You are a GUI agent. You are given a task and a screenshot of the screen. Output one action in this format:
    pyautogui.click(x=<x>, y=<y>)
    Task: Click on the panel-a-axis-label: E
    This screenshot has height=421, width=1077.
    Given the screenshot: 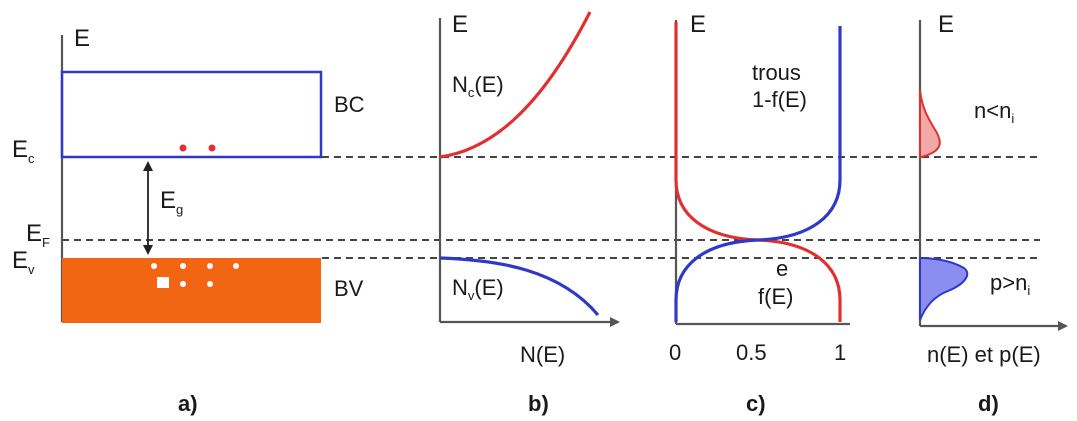 What is the action you would take?
    pyautogui.click(x=82, y=38)
    